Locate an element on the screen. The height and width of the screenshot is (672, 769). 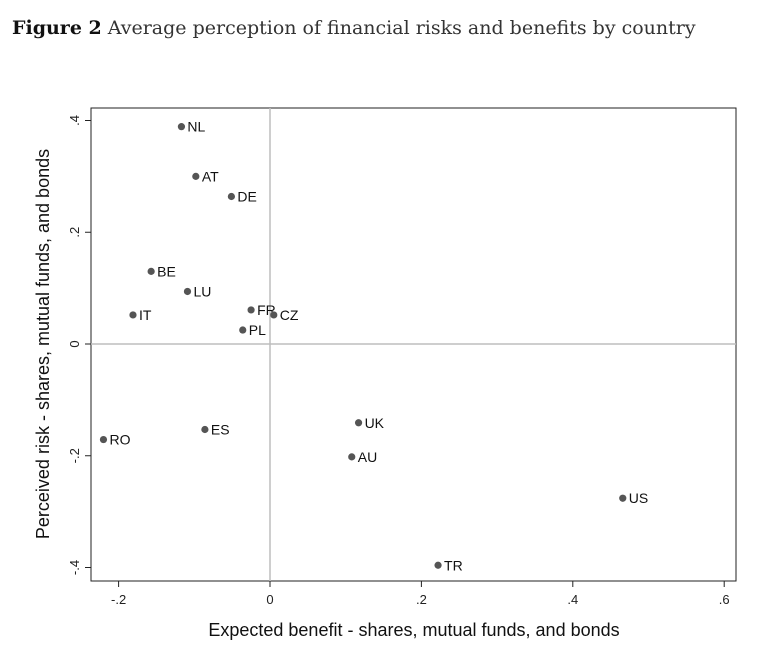
point-label-us: US is located at coordinates (638, 498).